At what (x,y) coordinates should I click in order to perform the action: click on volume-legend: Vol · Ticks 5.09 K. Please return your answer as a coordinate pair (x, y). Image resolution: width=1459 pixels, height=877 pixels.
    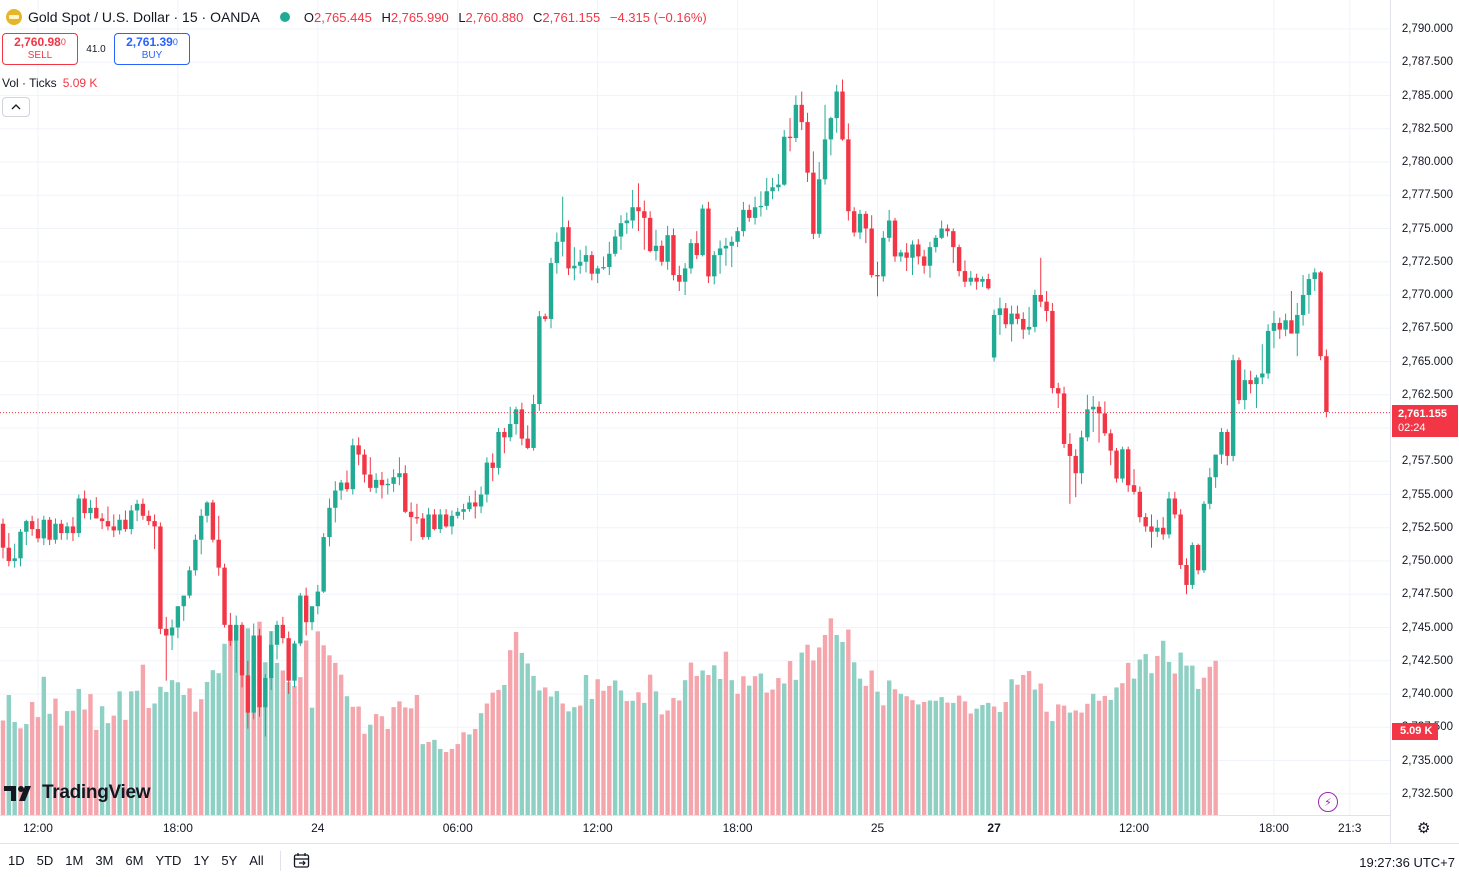
    Looking at the image, I should click on (49, 83).